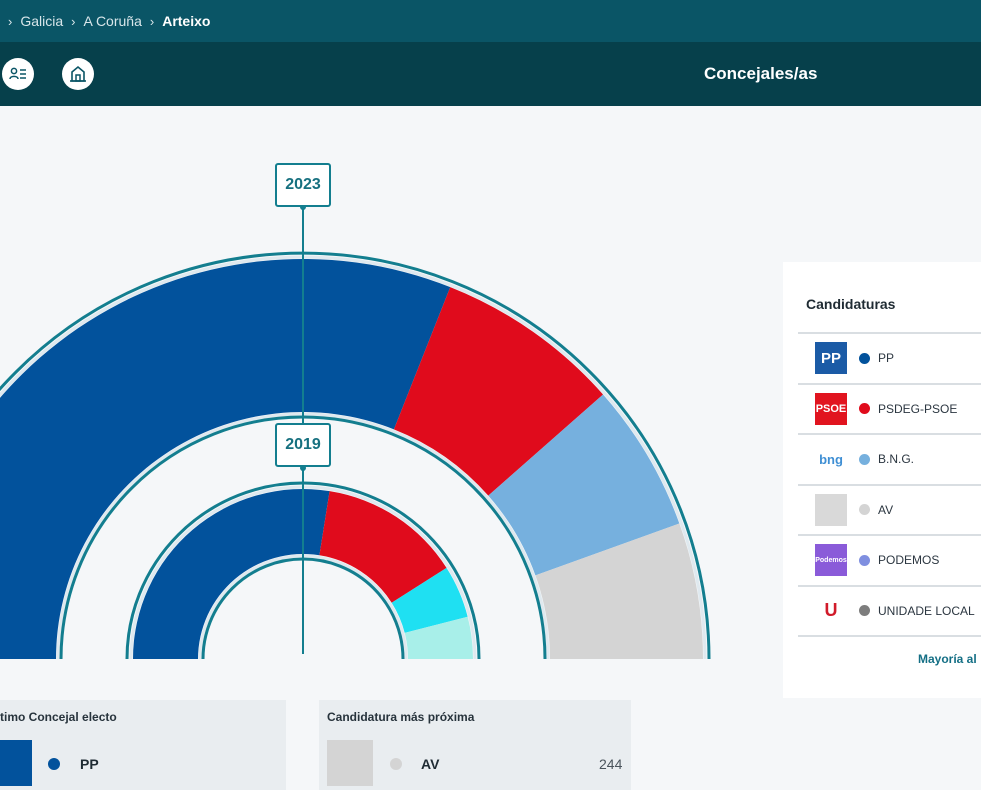  Describe the element at coordinates (611, 764) in the screenshot. I see `closest-candidate-votes: 244` at that location.